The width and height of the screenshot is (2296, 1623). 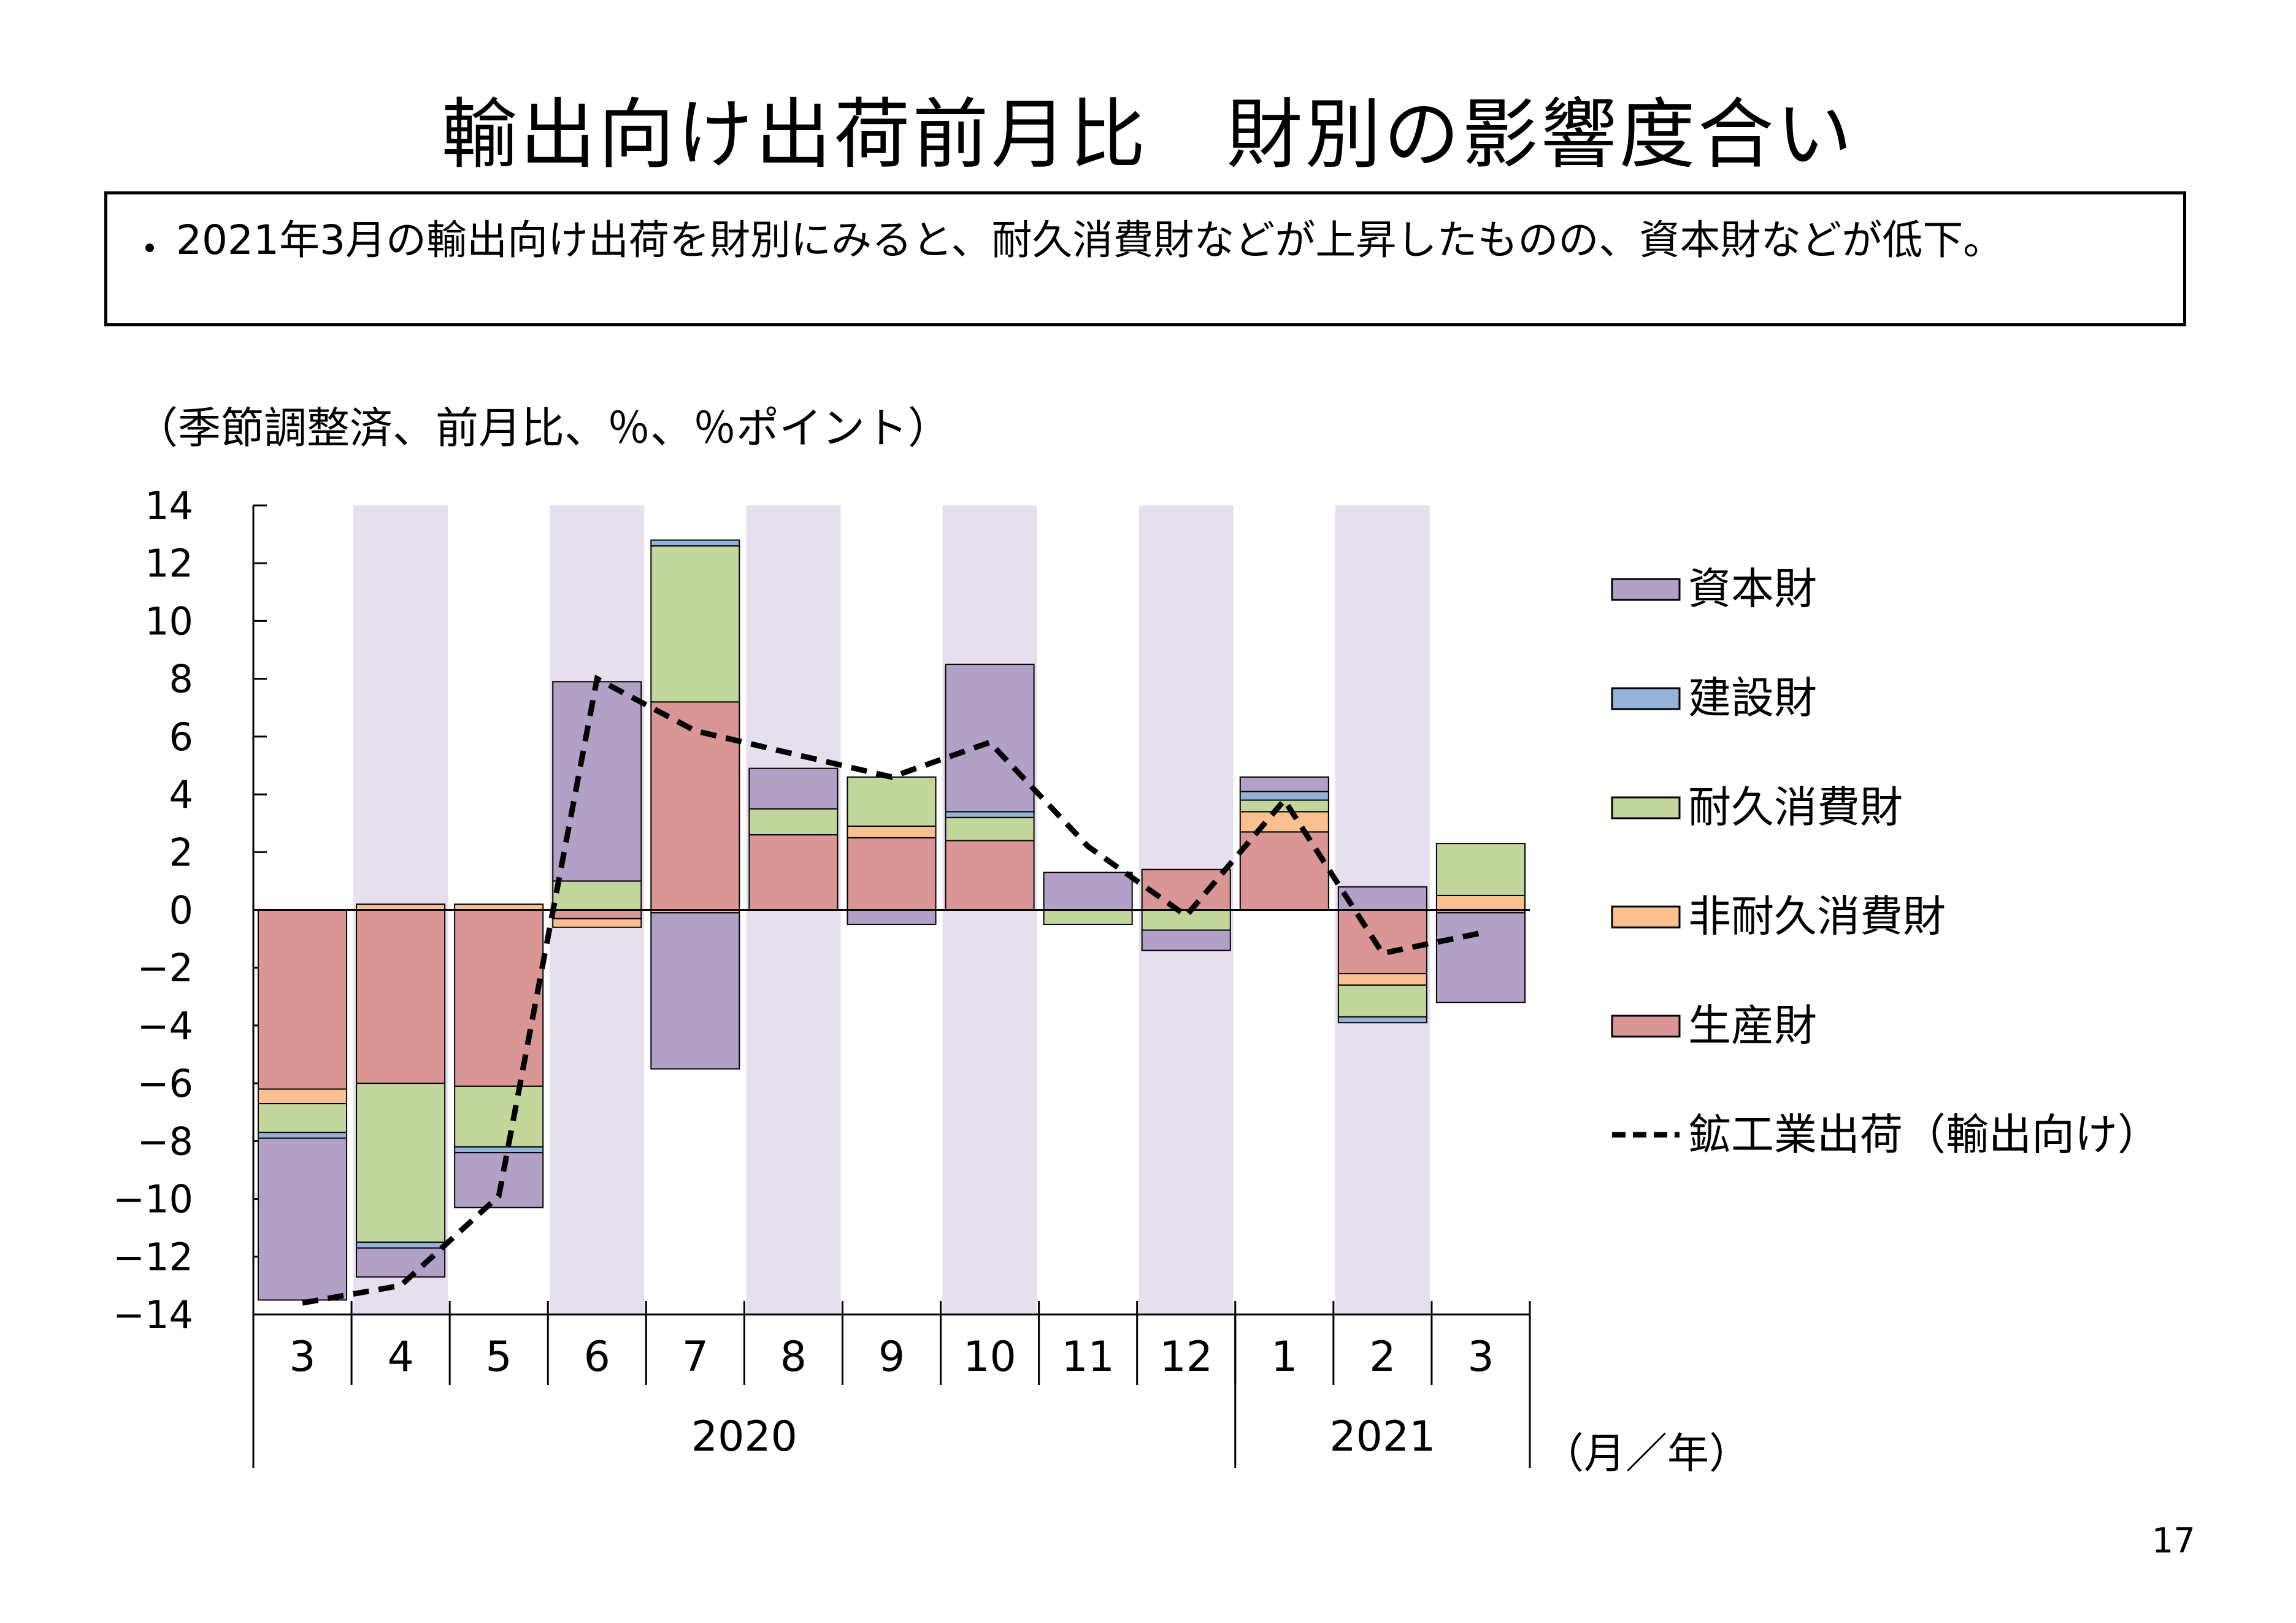 What do you see at coordinates (543, 428) in the screenshot?
I see `chart-unit-label: （季節調整済、前月比、％、％ポイント）` at bounding box center [543, 428].